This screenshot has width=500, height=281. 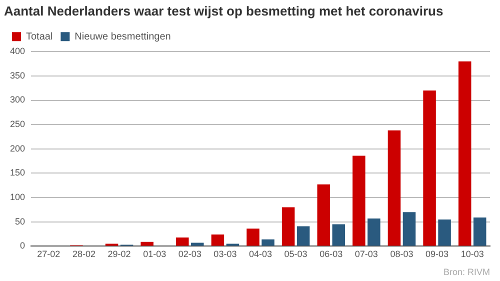 I want to click on x-tick-label: 04-03, so click(x=260, y=254).